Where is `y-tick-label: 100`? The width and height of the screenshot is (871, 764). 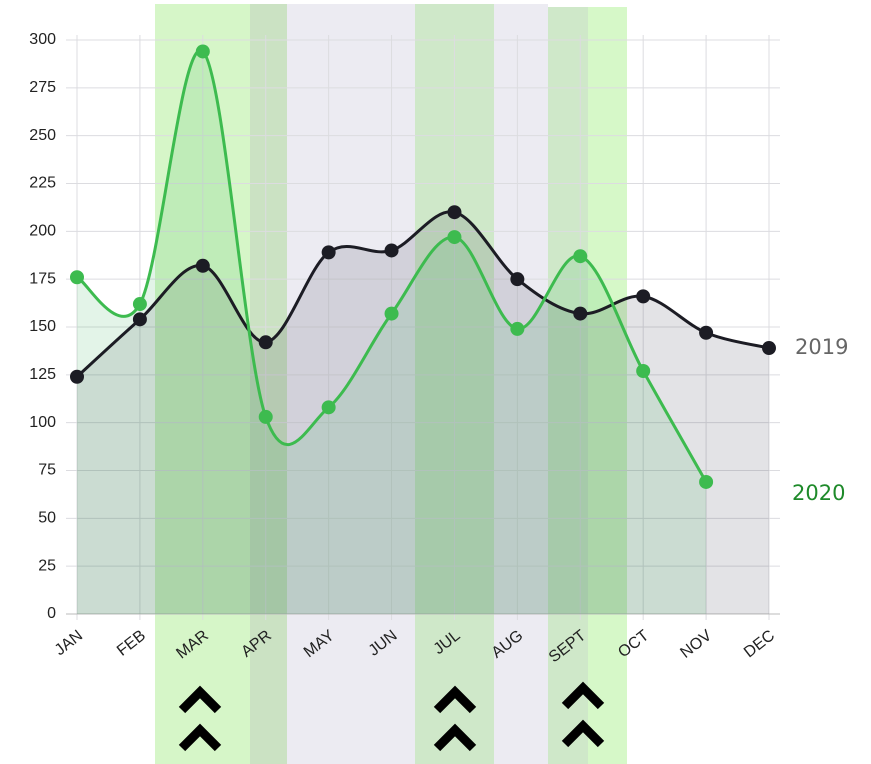
y-tick-label: 100 is located at coordinates (42, 422).